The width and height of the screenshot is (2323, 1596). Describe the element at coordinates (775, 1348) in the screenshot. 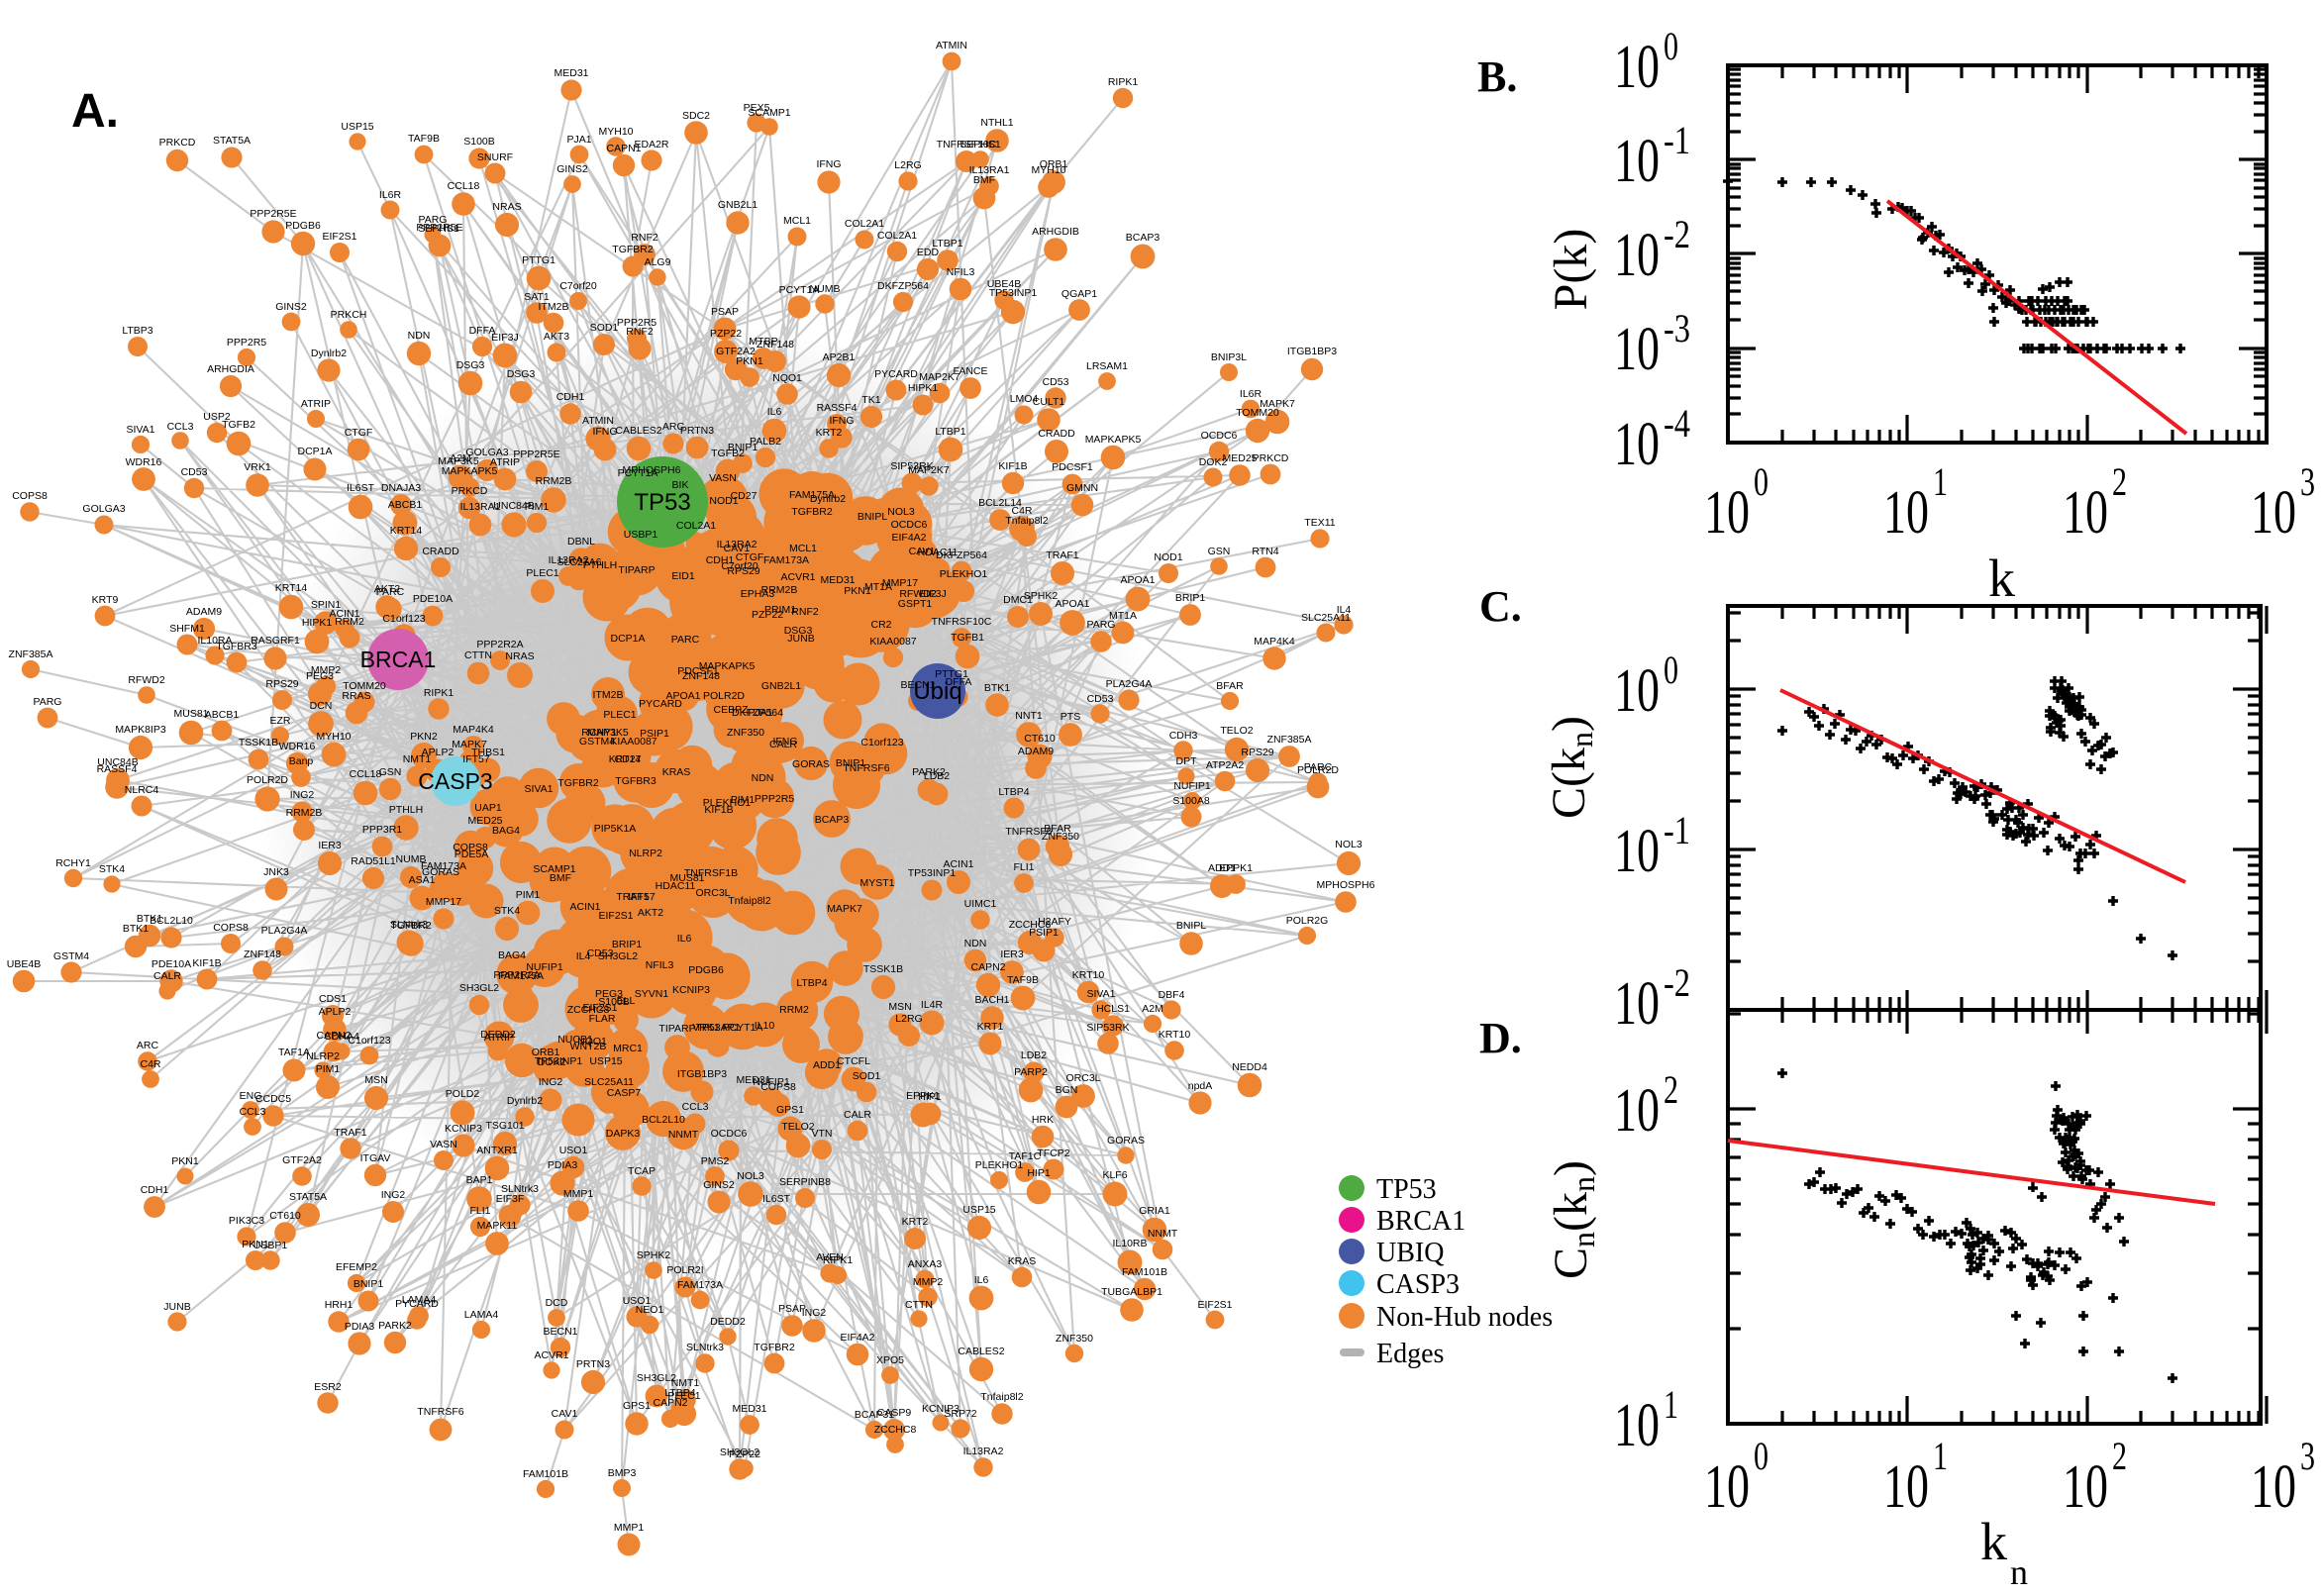

I see `svg-text: TGFBR2` at that location.